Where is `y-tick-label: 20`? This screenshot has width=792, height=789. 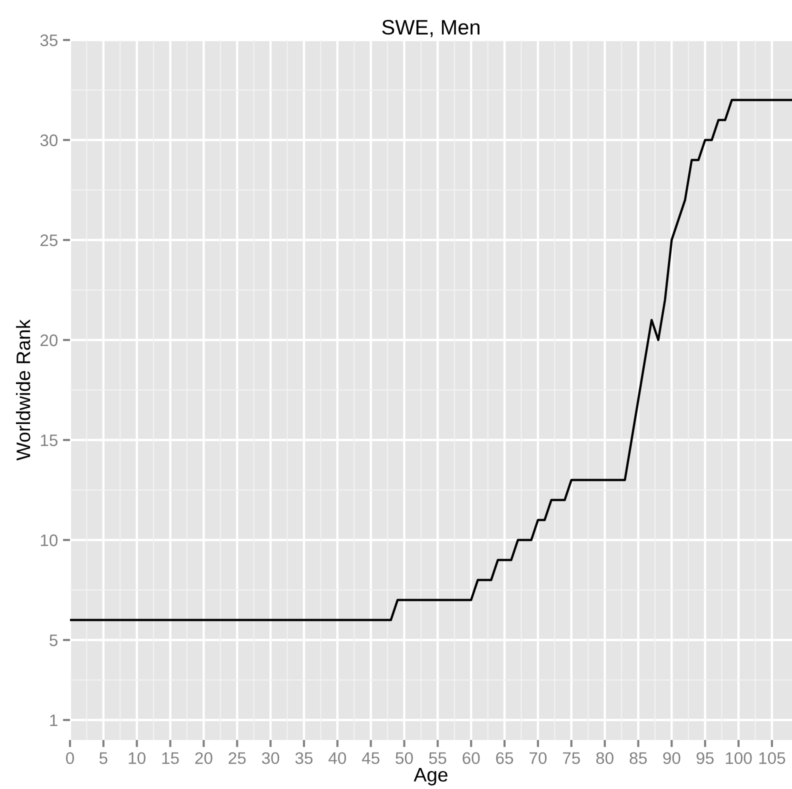
y-tick-label: 20 is located at coordinates (49, 340).